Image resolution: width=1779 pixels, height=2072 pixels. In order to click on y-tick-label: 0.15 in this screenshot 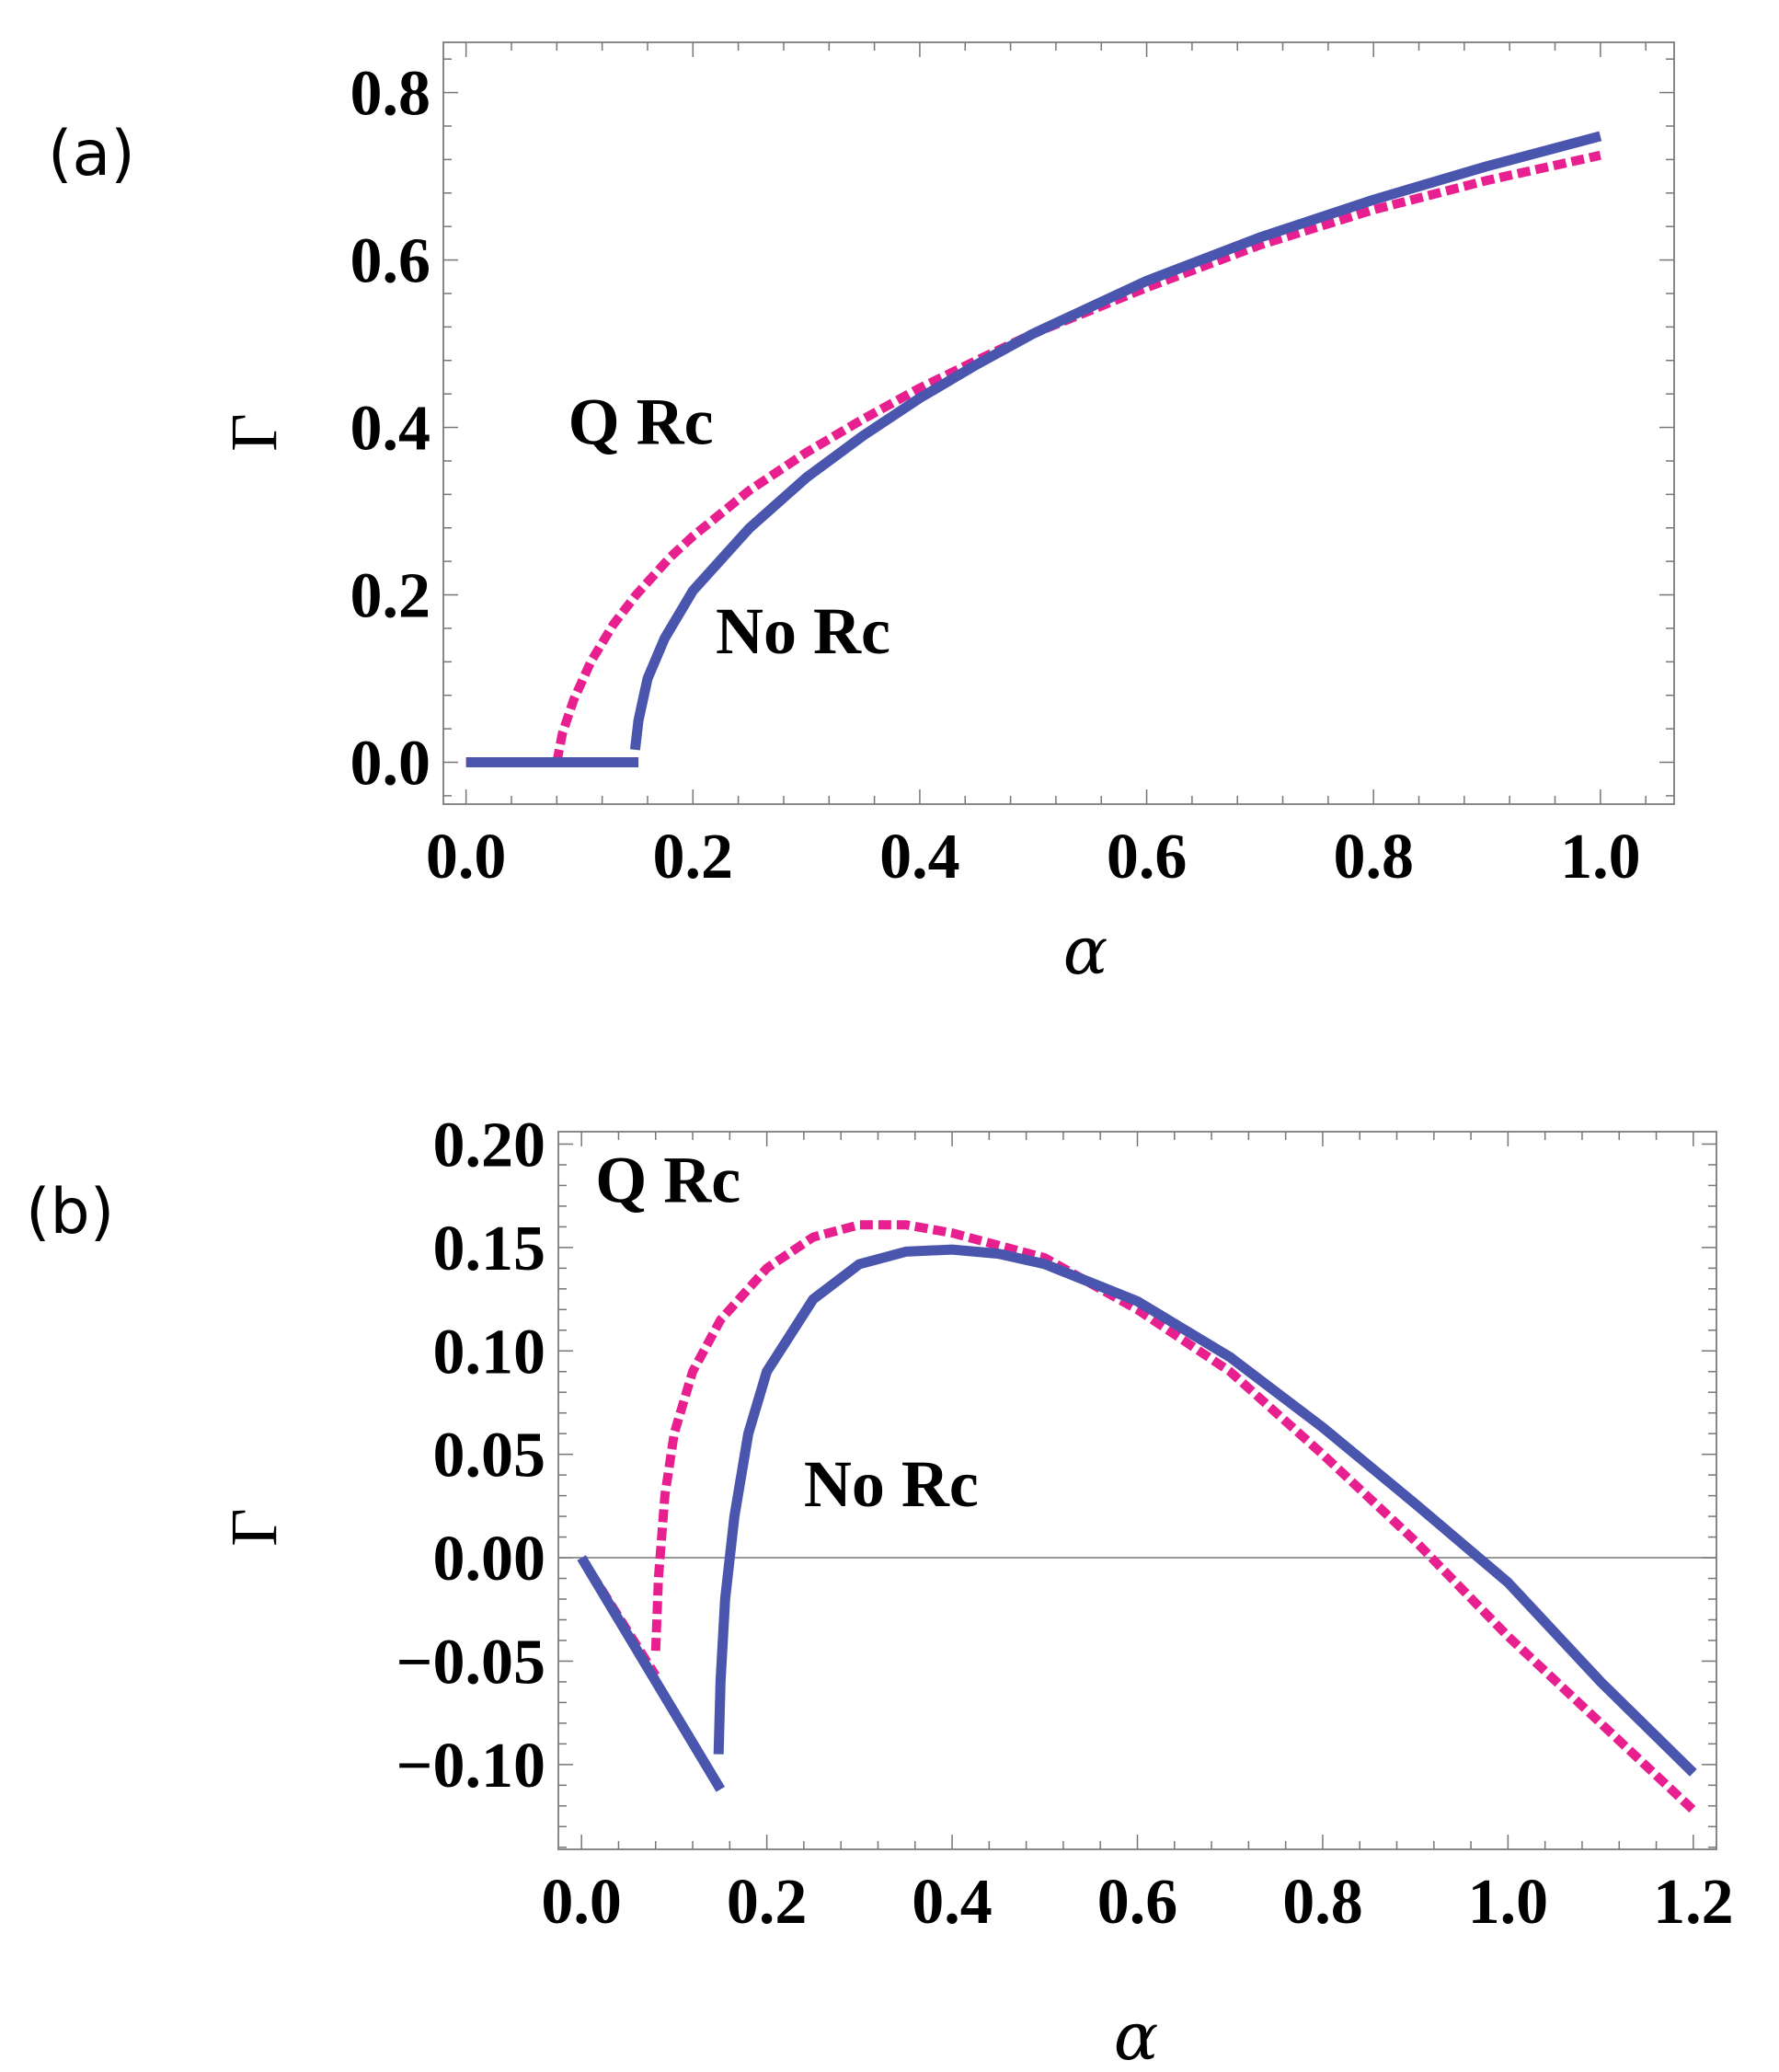, I will do `click(490, 1249)`.